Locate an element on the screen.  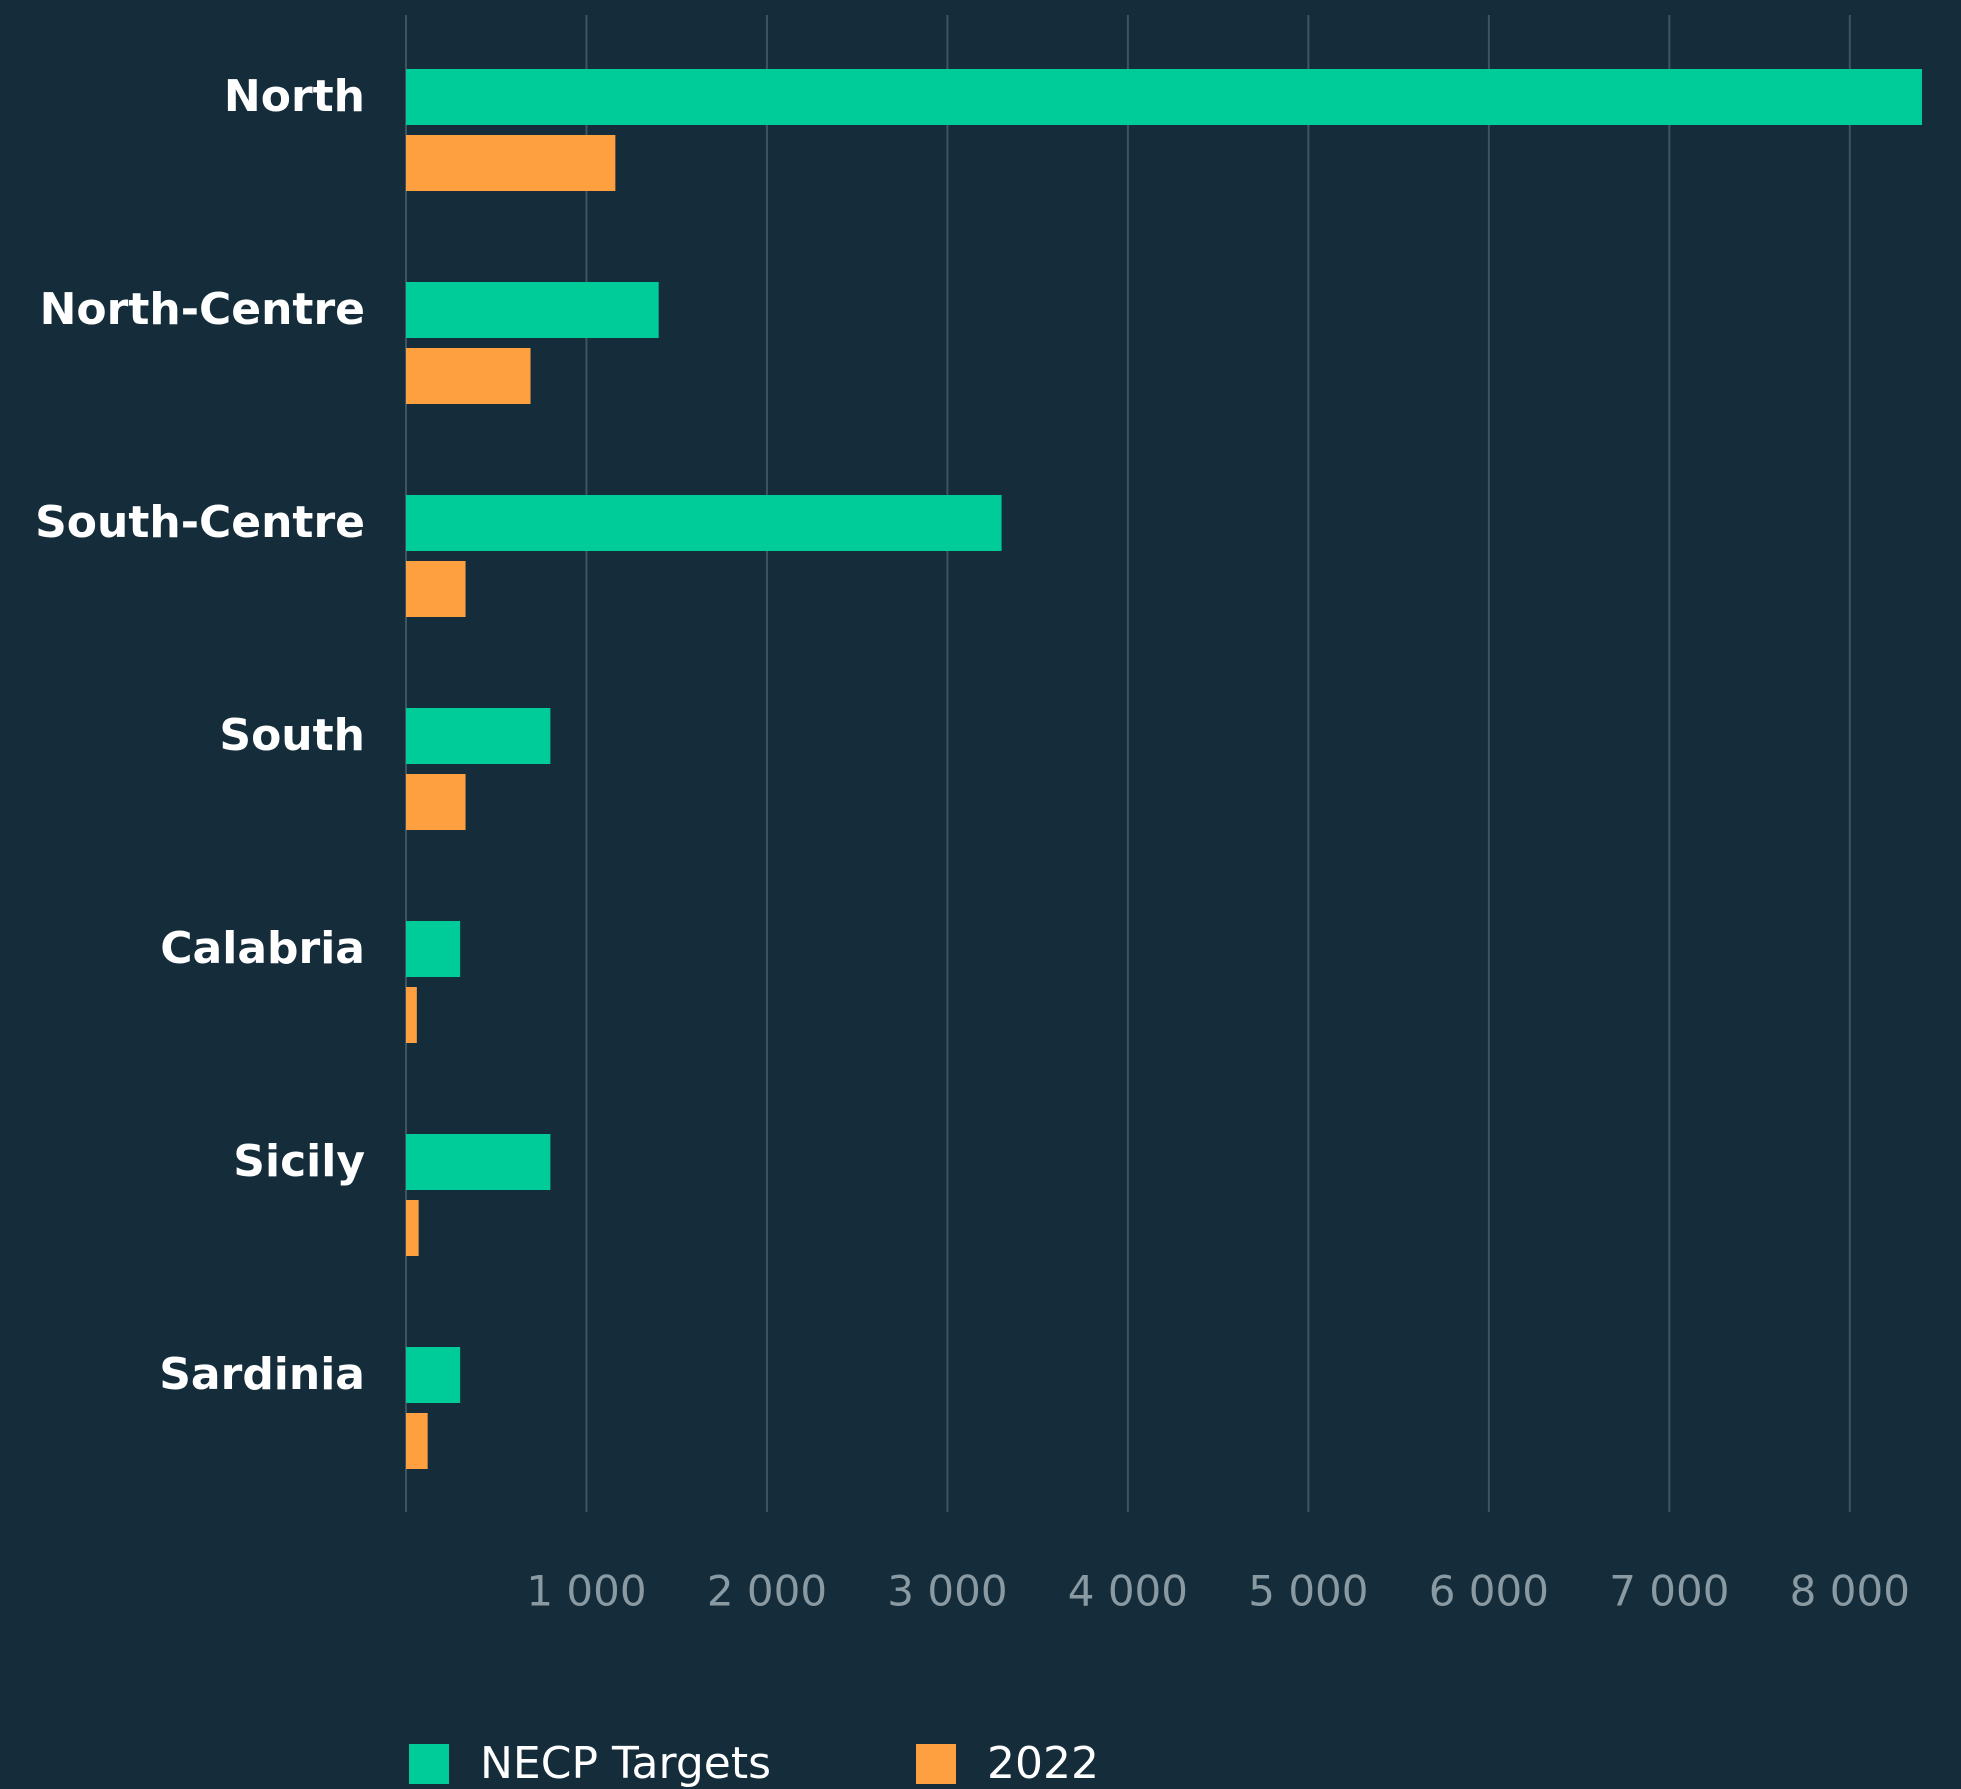
y-tick-label: North-Centre is located at coordinates (202, 309).